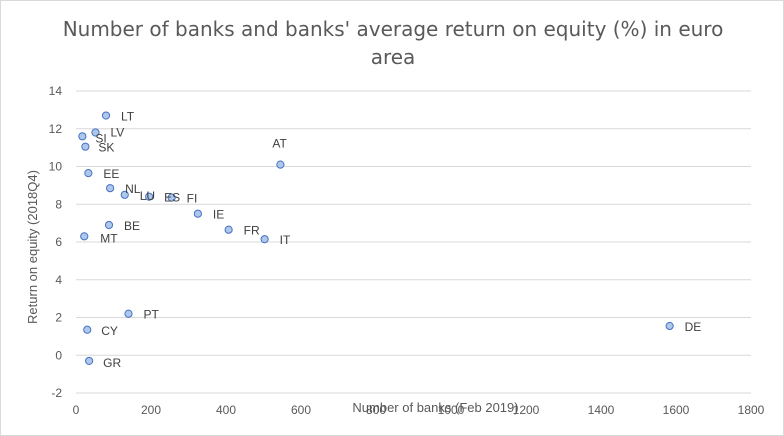 The width and height of the screenshot is (784, 436). I want to click on point-label: GR, so click(112, 363).